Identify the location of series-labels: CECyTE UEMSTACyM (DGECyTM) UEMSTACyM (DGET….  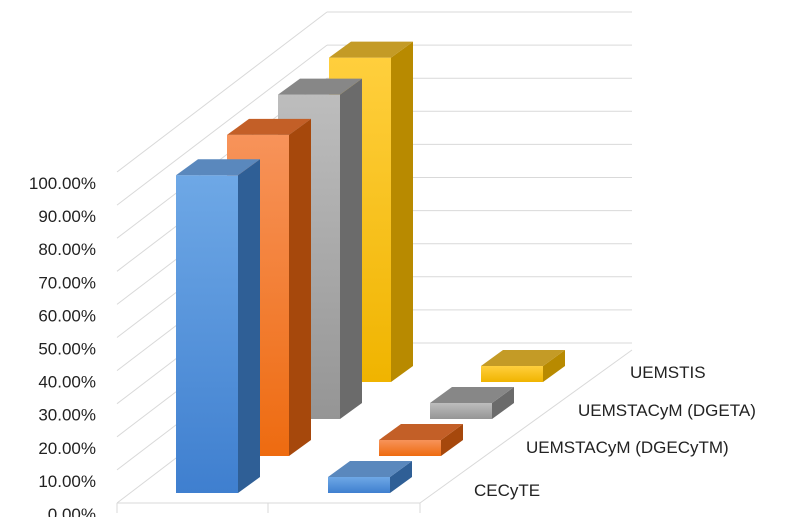
(615, 431).